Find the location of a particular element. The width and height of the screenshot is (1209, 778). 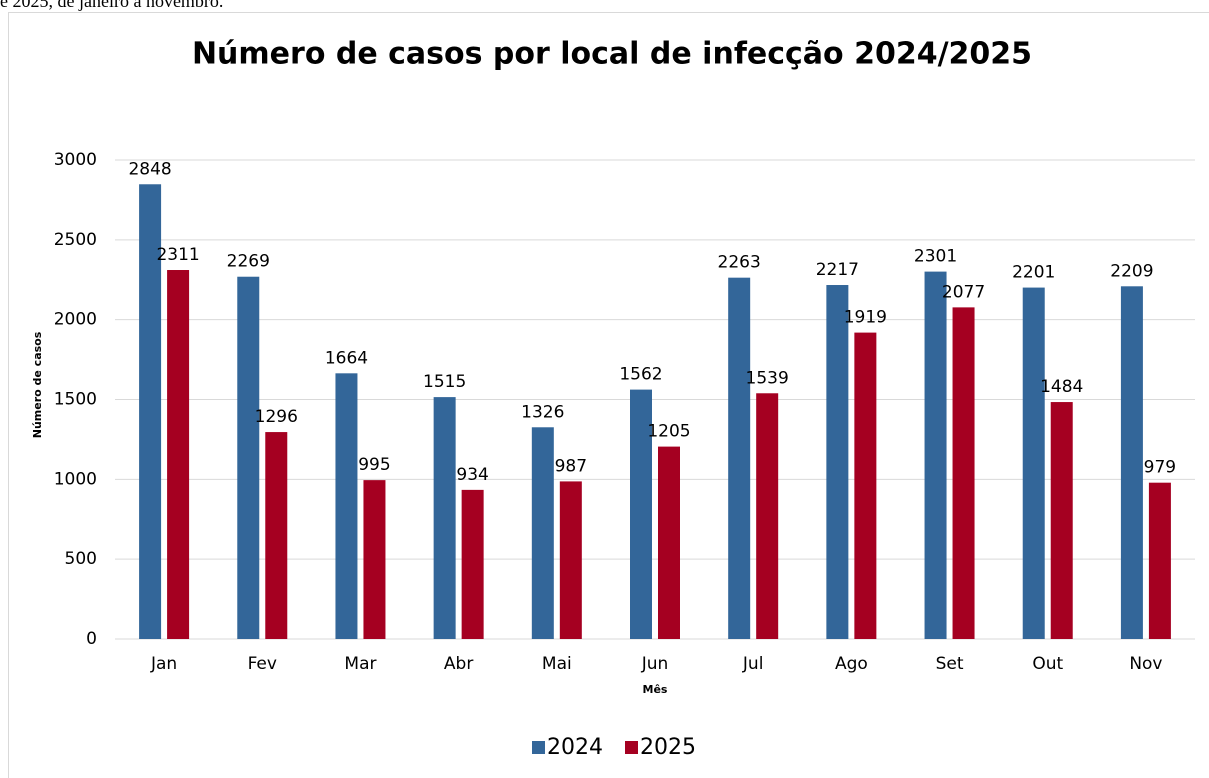

y-tick-label: 0 is located at coordinates (91, 639).